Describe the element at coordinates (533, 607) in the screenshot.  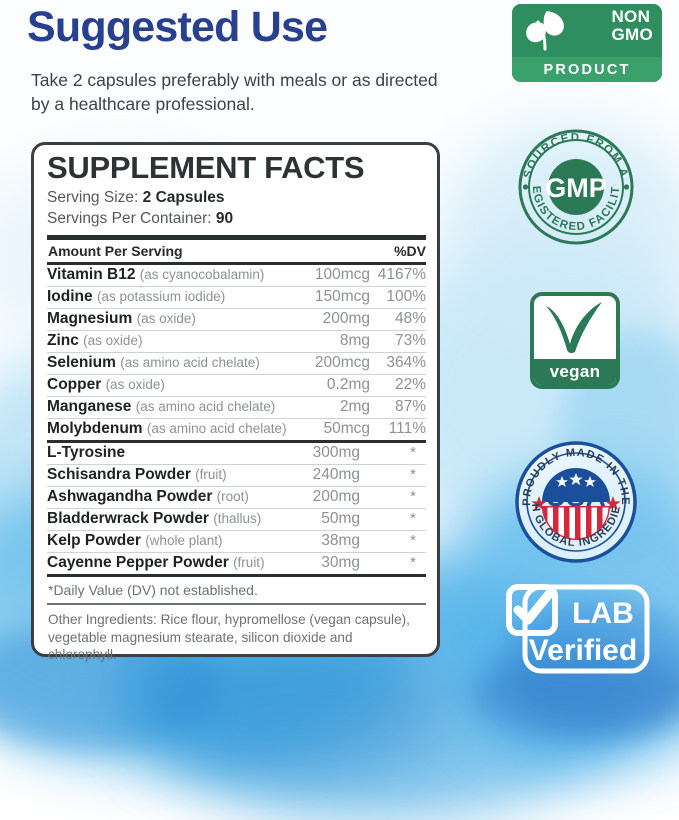
I see `check-icon` at that location.